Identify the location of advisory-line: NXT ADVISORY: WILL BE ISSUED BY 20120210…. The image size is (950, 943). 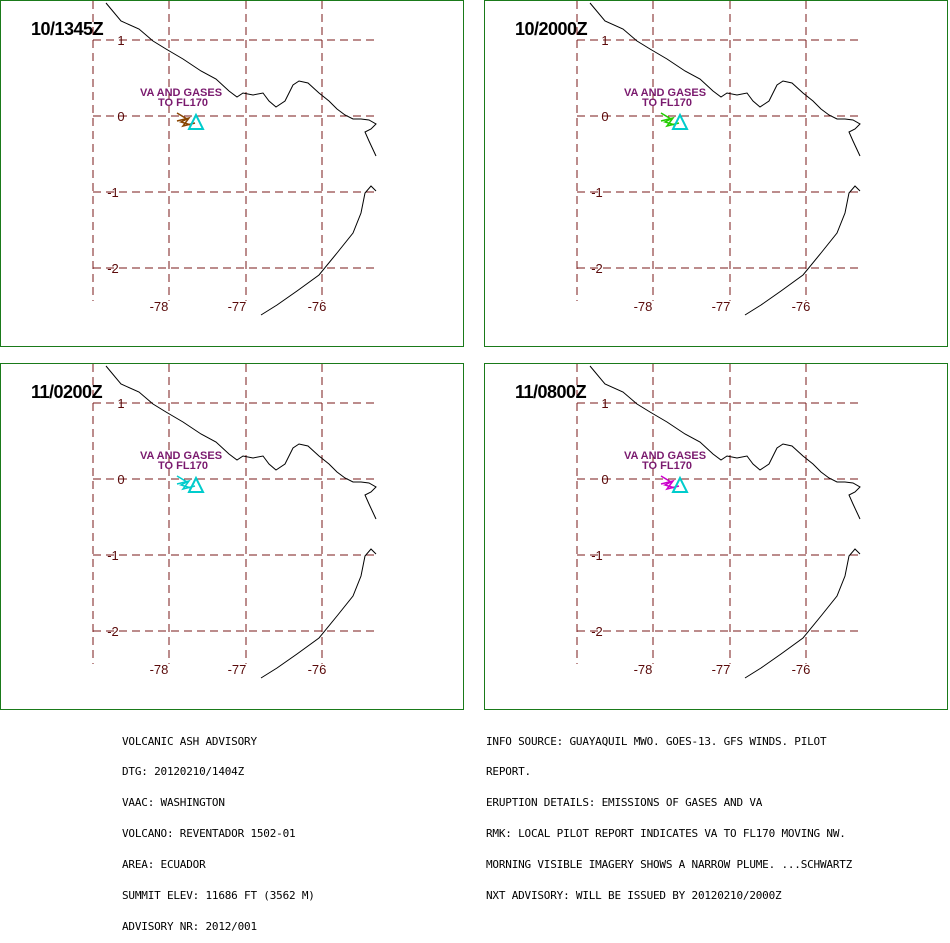
(634, 896).